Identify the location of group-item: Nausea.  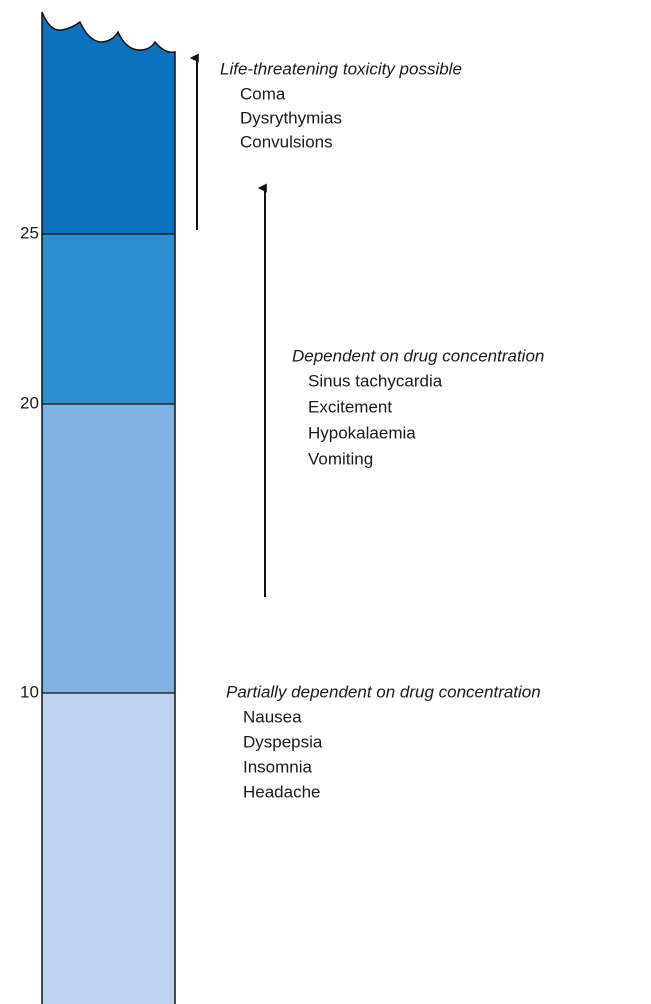
(272, 716).